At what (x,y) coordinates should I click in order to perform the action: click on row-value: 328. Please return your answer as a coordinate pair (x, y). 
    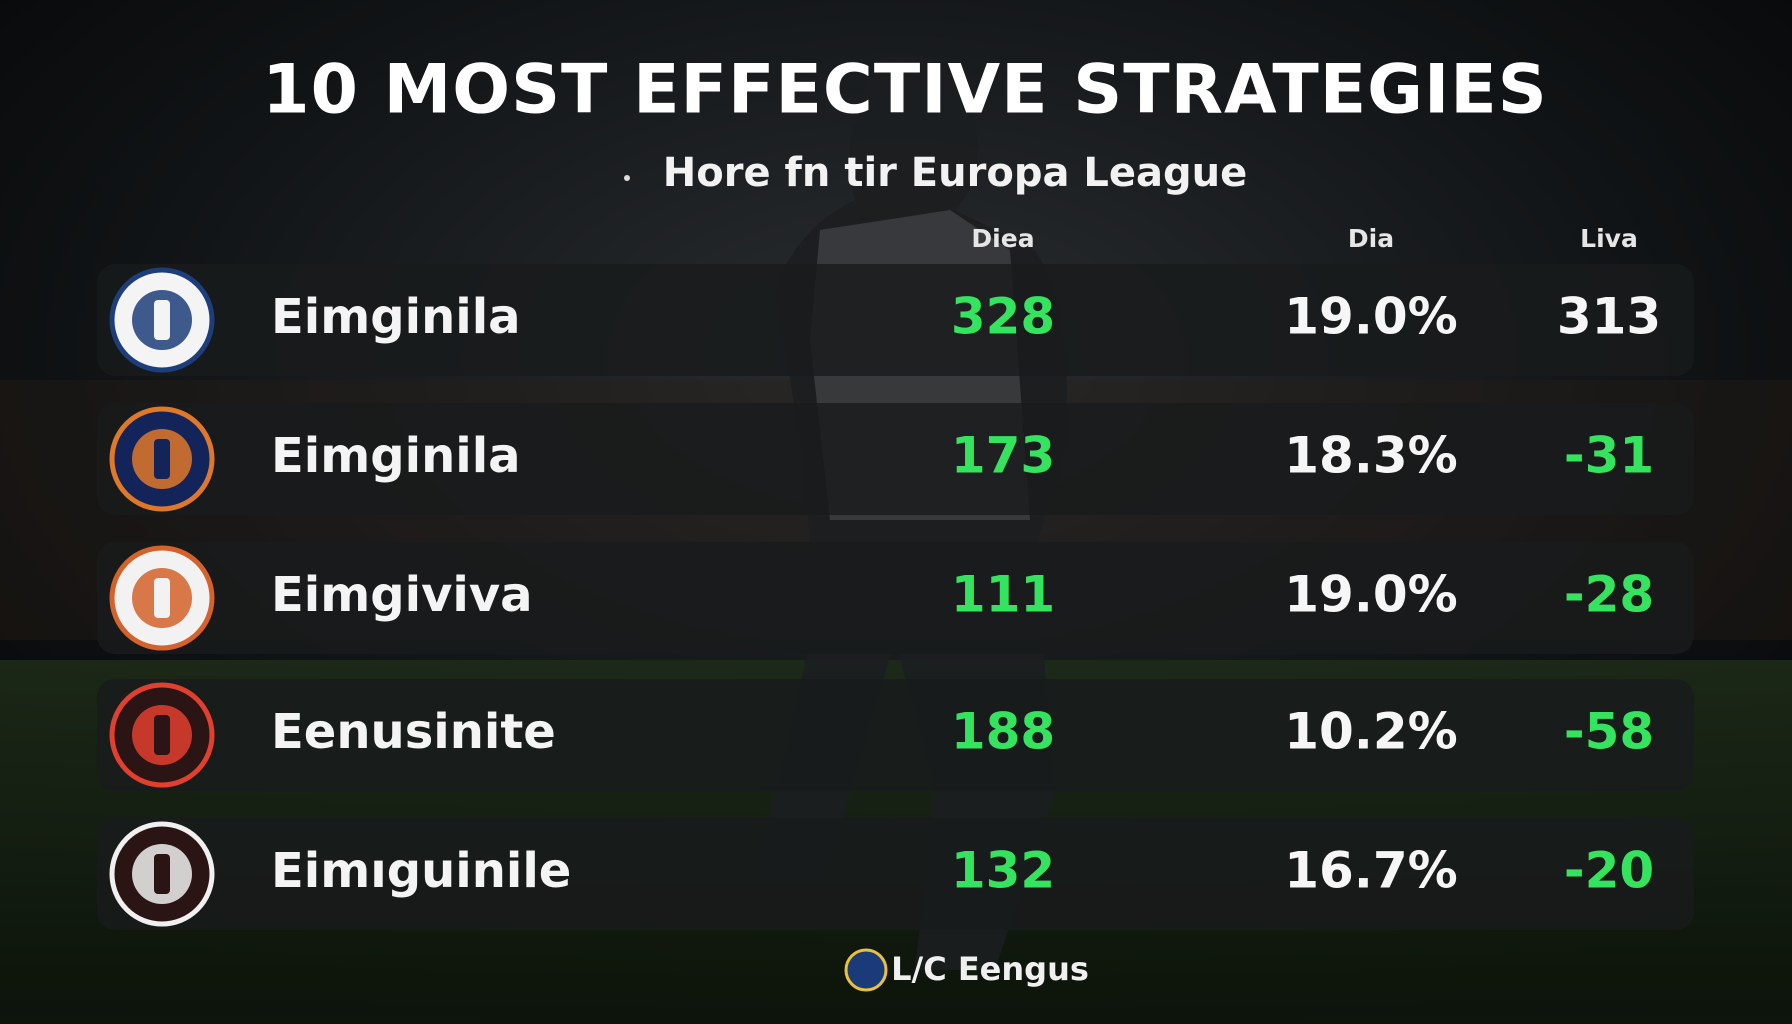
    Looking at the image, I should click on (1003, 317).